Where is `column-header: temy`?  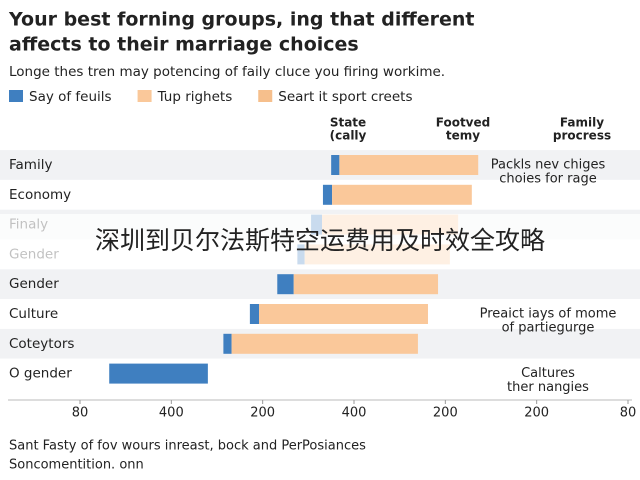
column-header: temy is located at coordinates (463, 136).